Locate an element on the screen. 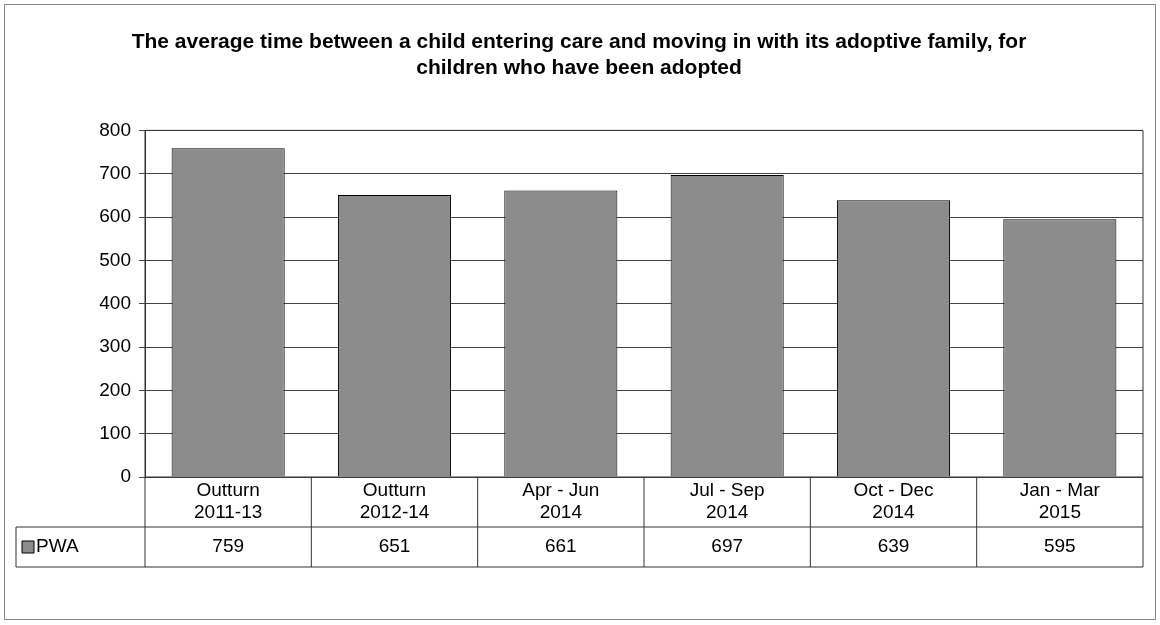 The height and width of the screenshot is (625, 1160). x-tick-label: Oct - Dec 2014 is located at coordinates (893, 501).